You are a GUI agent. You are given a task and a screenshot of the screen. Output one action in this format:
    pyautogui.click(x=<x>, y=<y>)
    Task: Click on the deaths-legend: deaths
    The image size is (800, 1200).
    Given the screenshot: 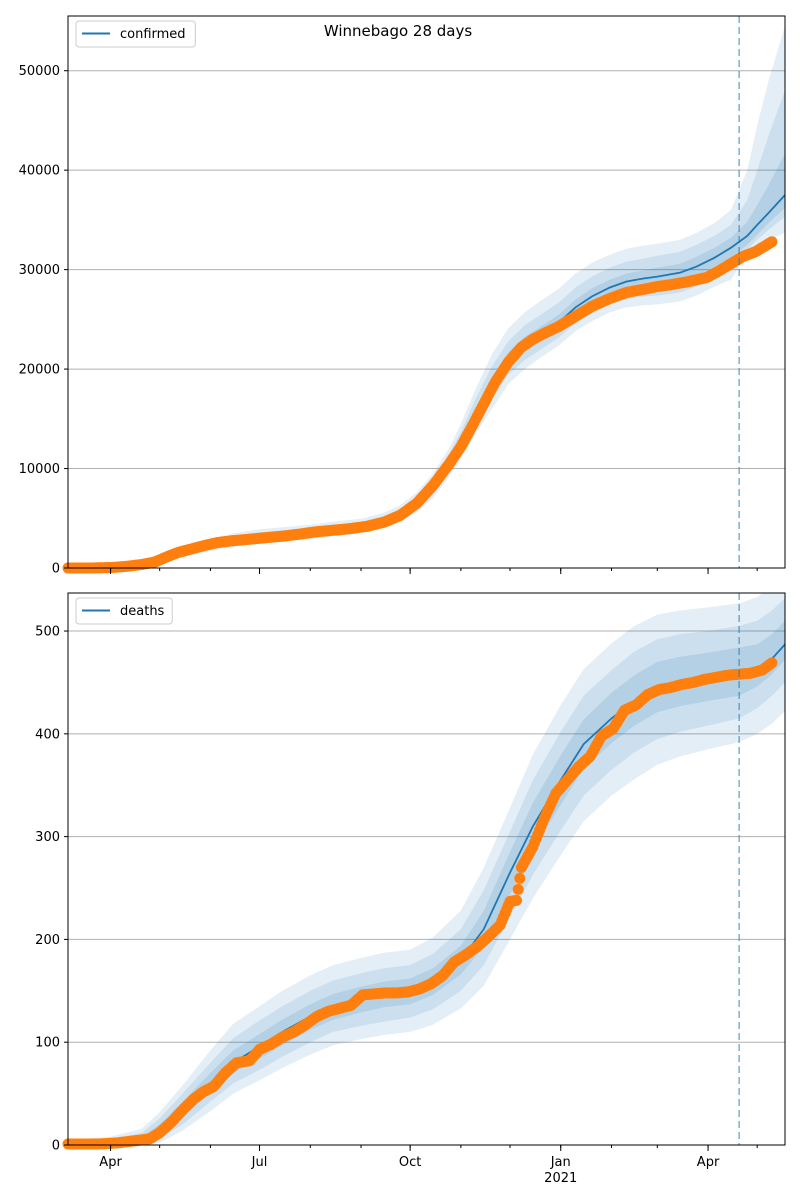 What is the action you would take?
    pyautogui.click(x=124, y=611)
    